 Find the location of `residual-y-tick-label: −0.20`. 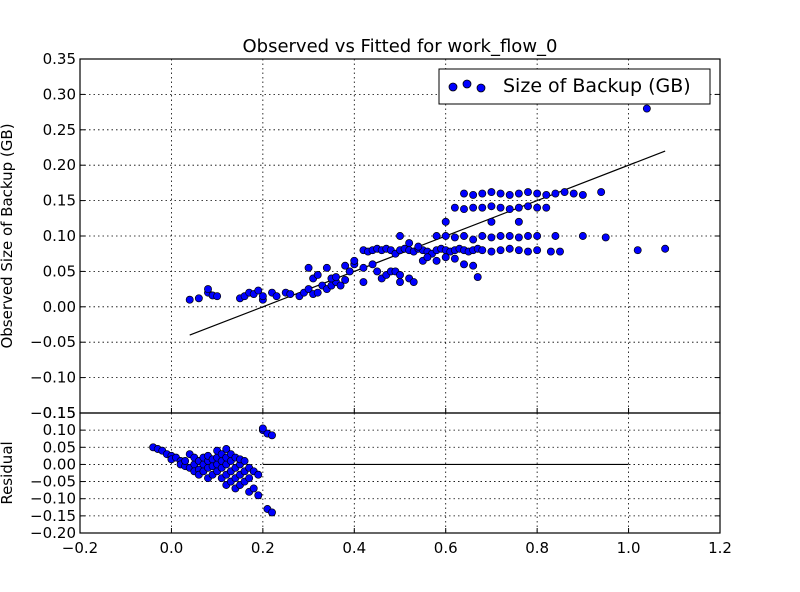

residual-y-tick-label: −0.20 is located at coordinates (53, 533).